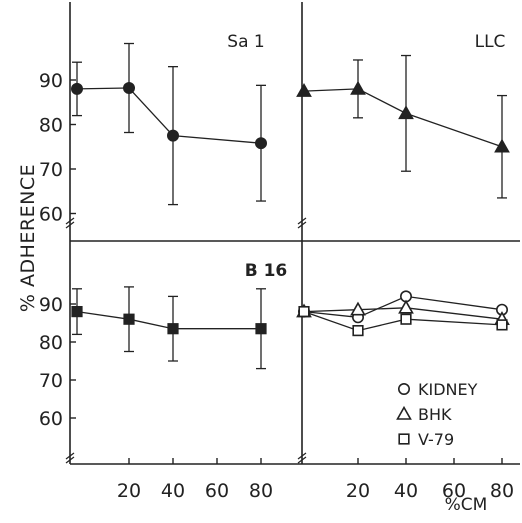 Image resolution: width=522 pixels, height=523 pixels. Describe the element at coordinates (28, 238) in the screenshot. I see `y-axis-label: % ADHERENCE` at that location.